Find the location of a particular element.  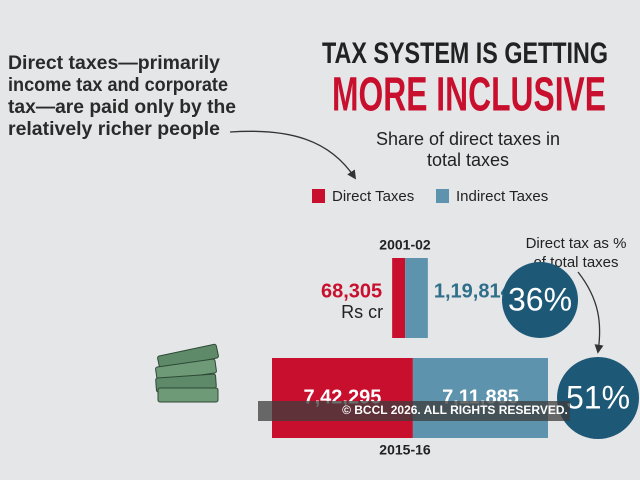

subtitle: total taxes is located at coordinates (468, 160).